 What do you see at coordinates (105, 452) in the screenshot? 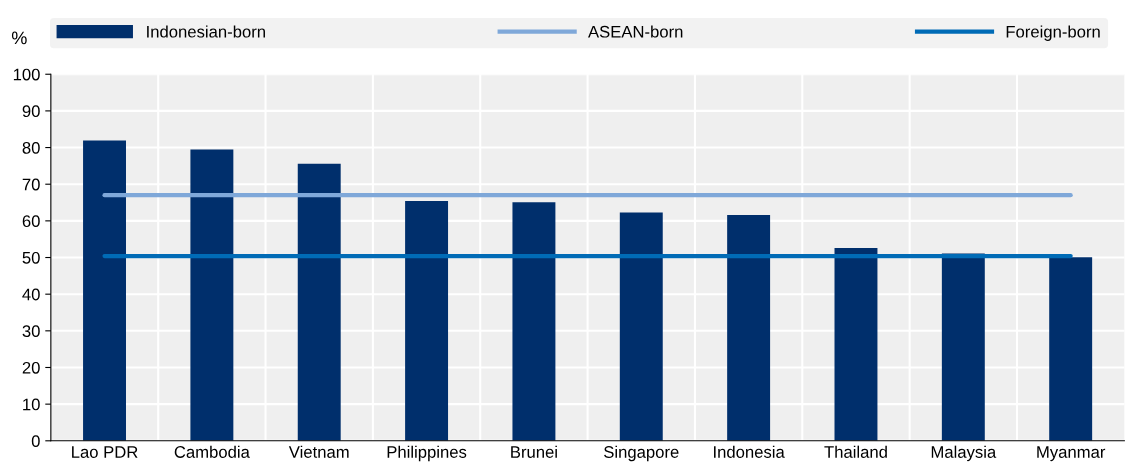
I see `x-tick-label: Lao PDR` at bounding box center [105, 452].